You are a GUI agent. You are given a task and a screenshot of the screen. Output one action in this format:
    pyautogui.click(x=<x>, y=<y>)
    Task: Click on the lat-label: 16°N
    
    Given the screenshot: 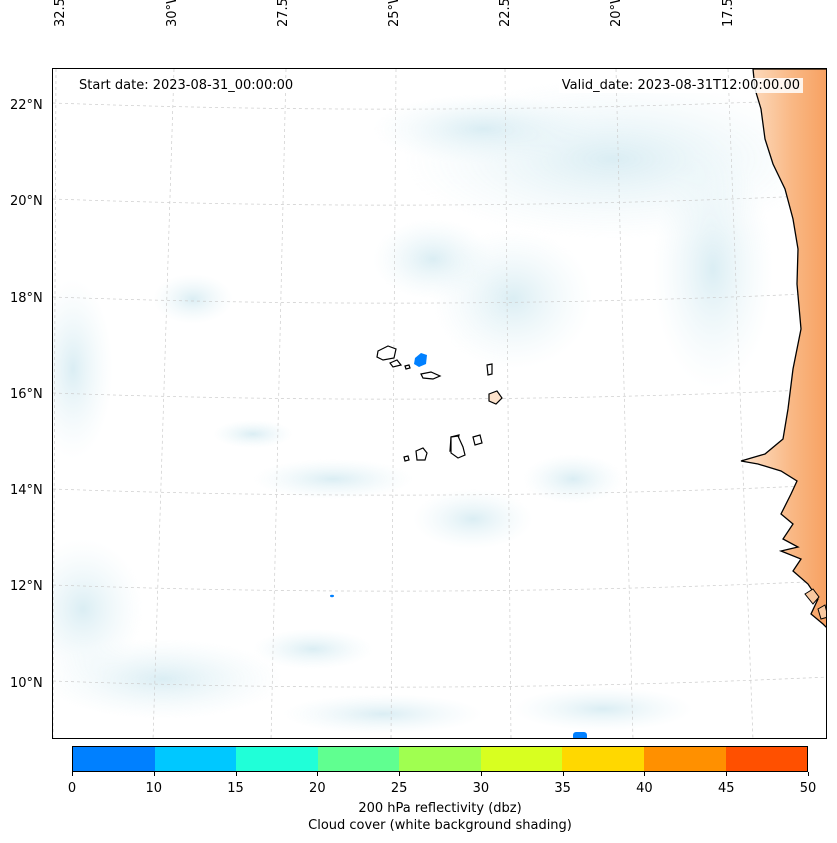 What is the action you would take?
    pyautogui.click(x=26, y=394)
    